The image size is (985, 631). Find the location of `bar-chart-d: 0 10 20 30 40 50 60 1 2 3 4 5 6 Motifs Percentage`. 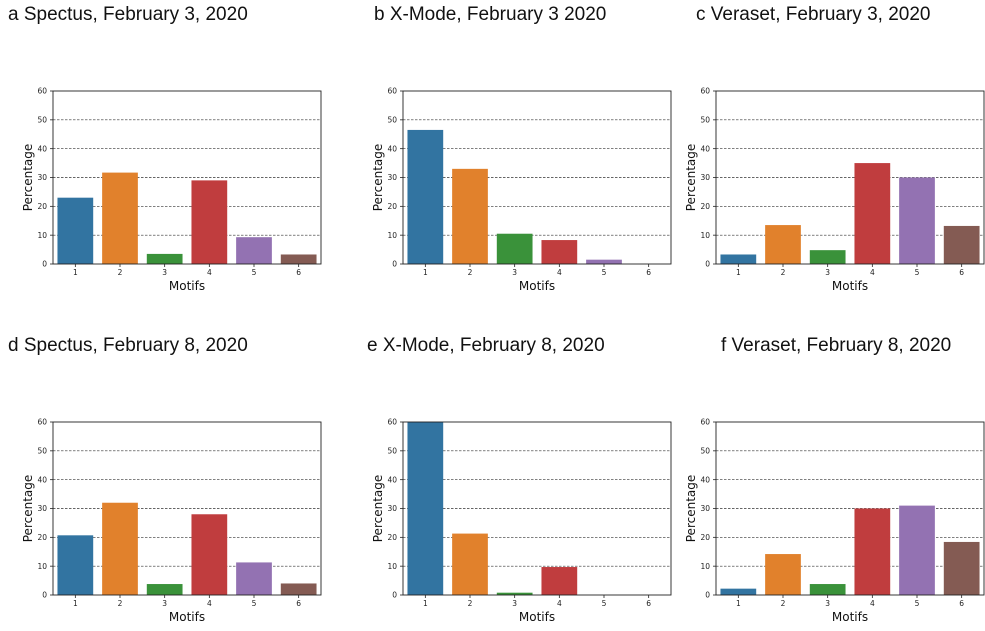

bar-chart-d: 0 10 20 30 40 50 60 1 2 3 4 5 6 Motifs Percentage is located at coordinates (171, 521).